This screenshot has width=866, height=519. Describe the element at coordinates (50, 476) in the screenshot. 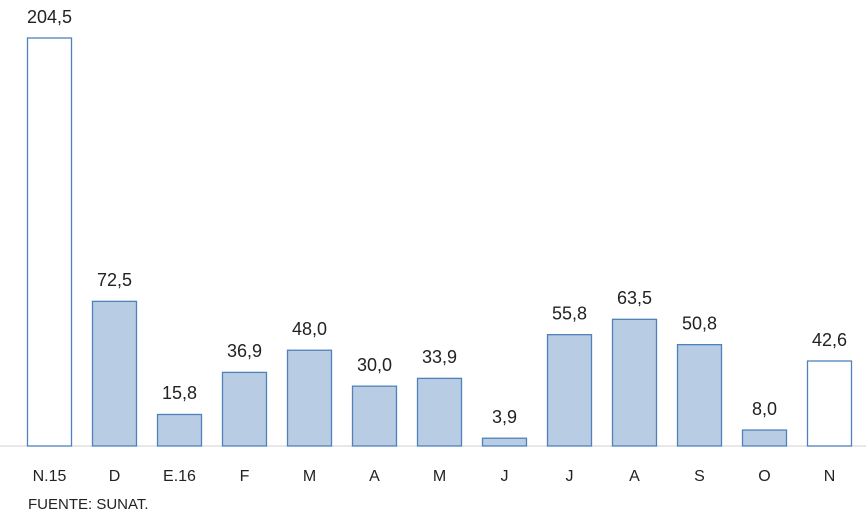

I see `x-tick-label: N.15` at that location.